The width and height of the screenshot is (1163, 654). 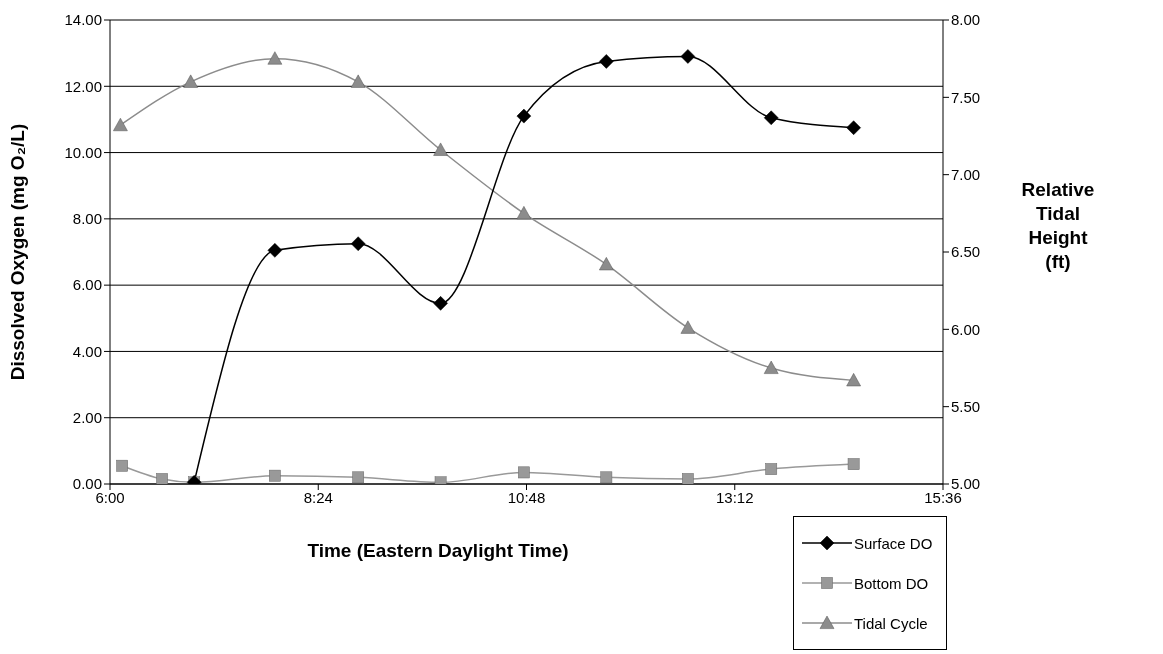 What do you see at coordinates (87, 351) in the screenshot?
I see `y-tick-label: 4.00` at bounding box center [87, 351].